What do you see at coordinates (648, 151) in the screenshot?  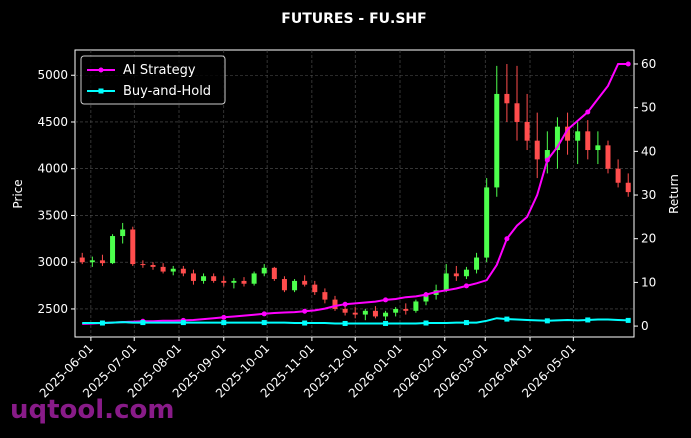 I see `y2-tick-label: 40` at bounding box center [648, 151].